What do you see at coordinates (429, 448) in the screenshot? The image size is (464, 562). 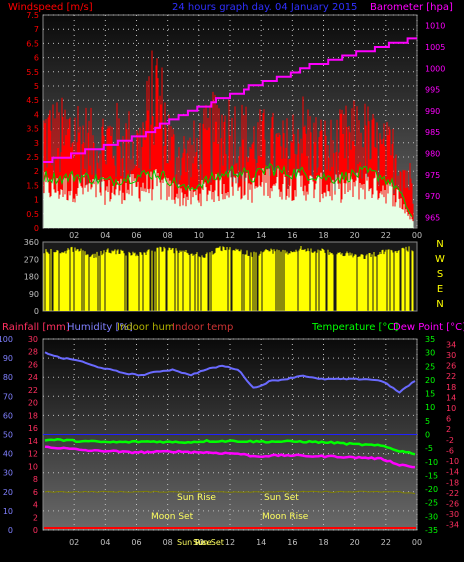 I see `temperature-tick-label: -5` at bounding box center [429, 448].